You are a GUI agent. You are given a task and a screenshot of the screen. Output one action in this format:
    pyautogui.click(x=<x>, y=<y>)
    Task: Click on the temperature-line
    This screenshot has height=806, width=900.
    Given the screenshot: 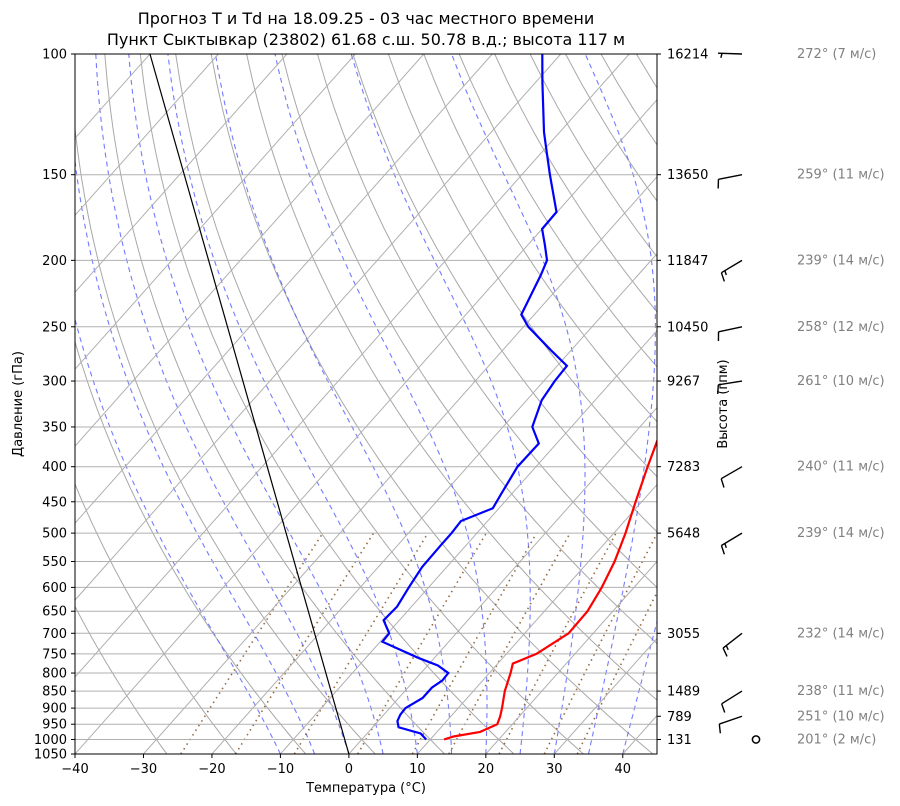 What is the action you would take?
    pyautogui.click(x=550, y=589)
    